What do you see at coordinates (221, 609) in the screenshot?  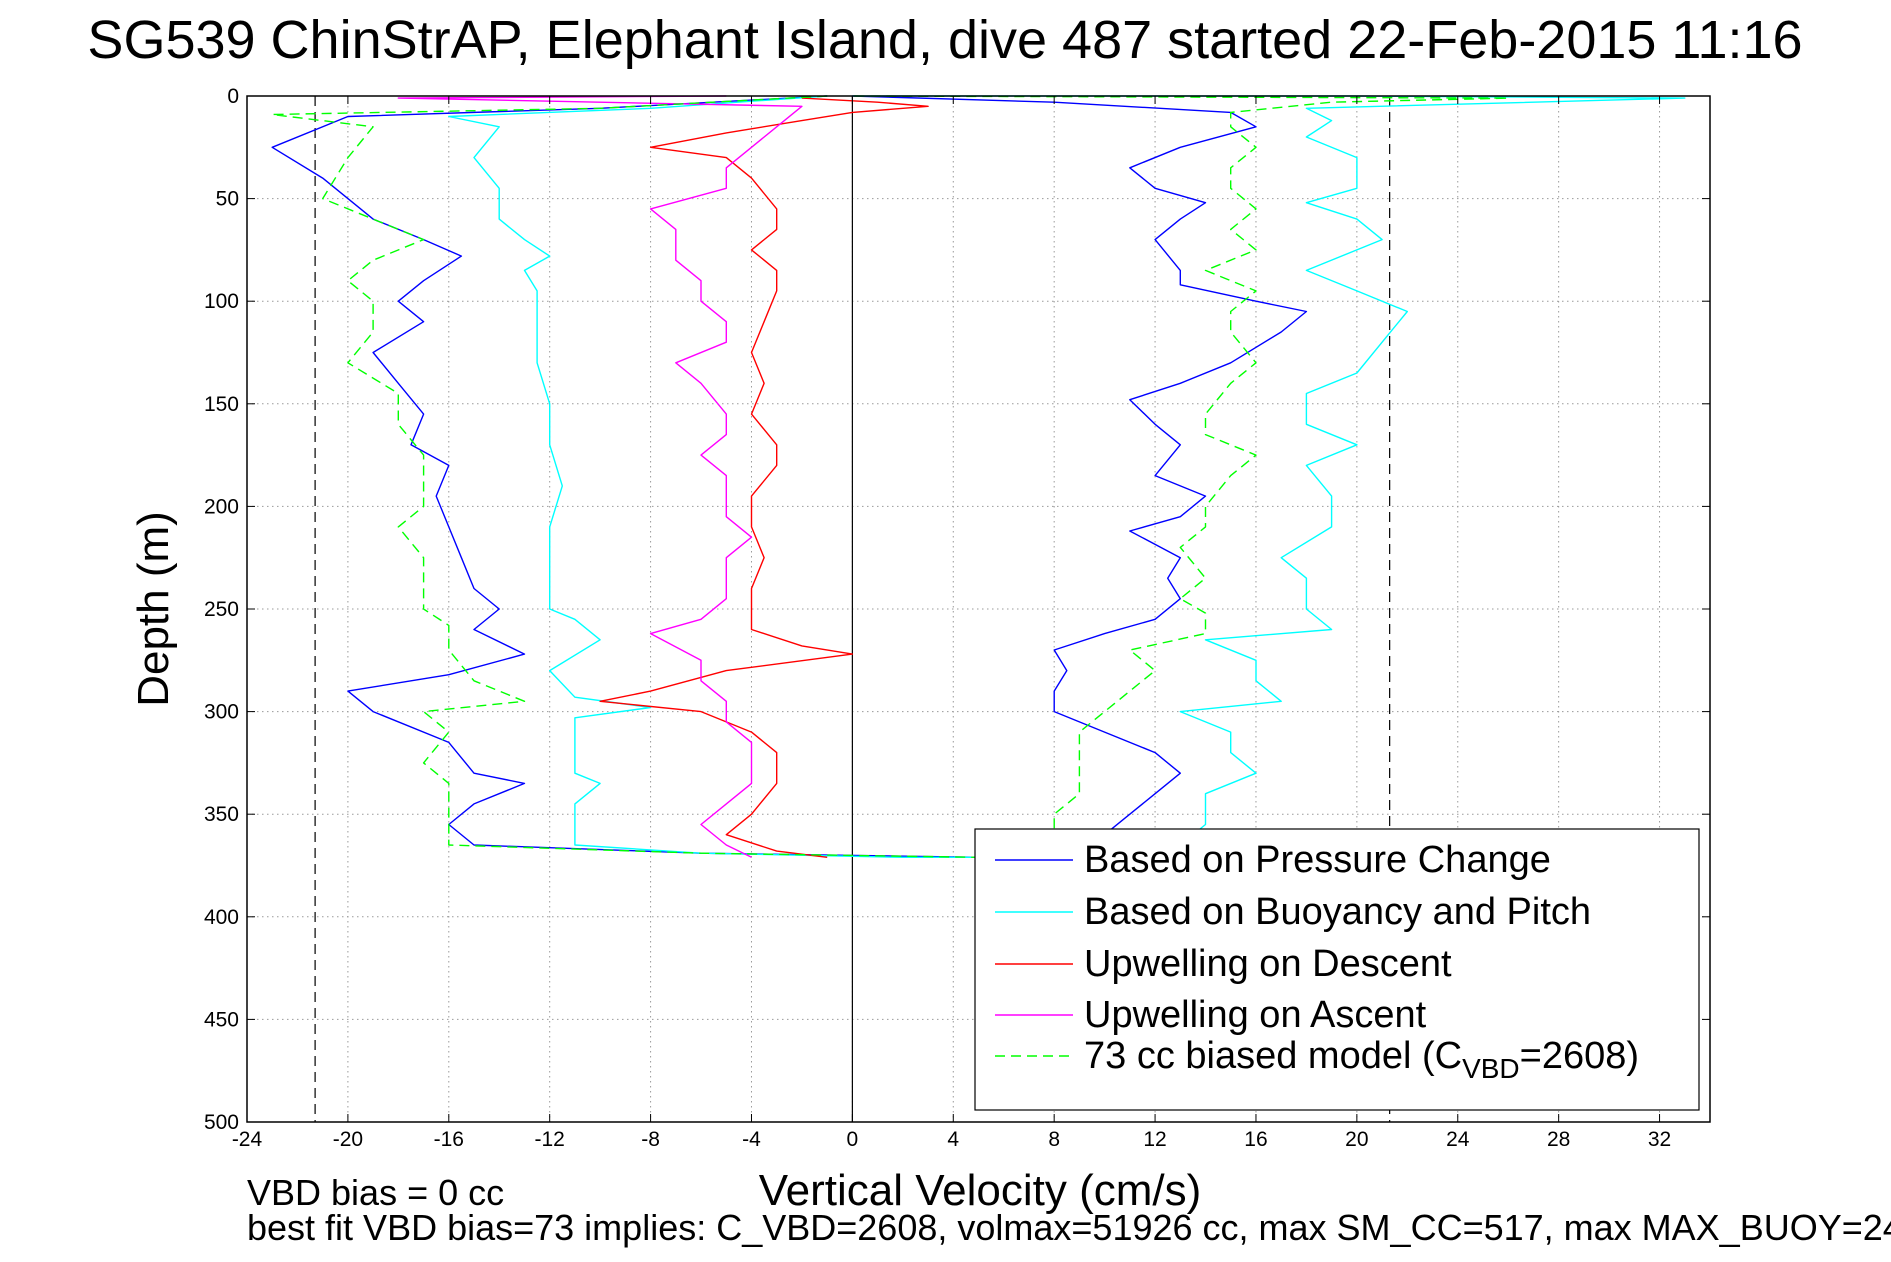 I see `y-tick-label: 250` at bounding box center [221, 609].